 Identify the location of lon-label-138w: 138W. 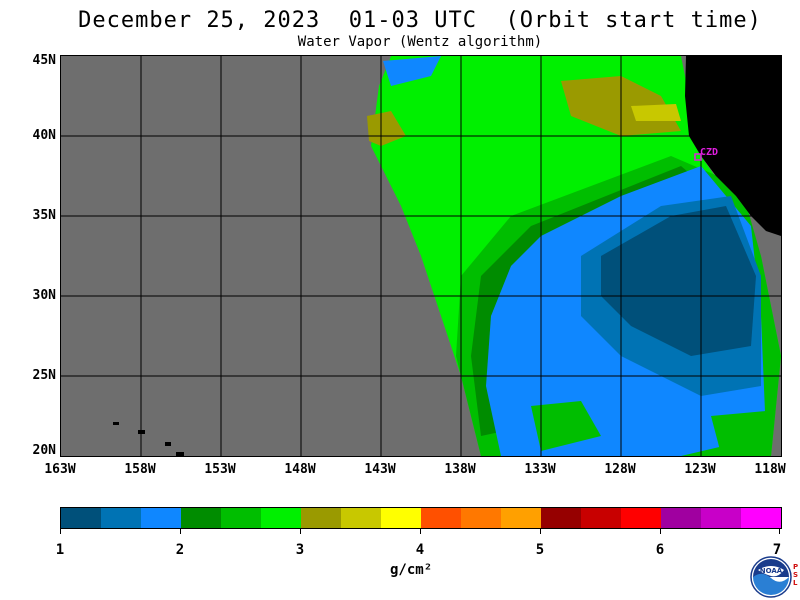
(460, 469).